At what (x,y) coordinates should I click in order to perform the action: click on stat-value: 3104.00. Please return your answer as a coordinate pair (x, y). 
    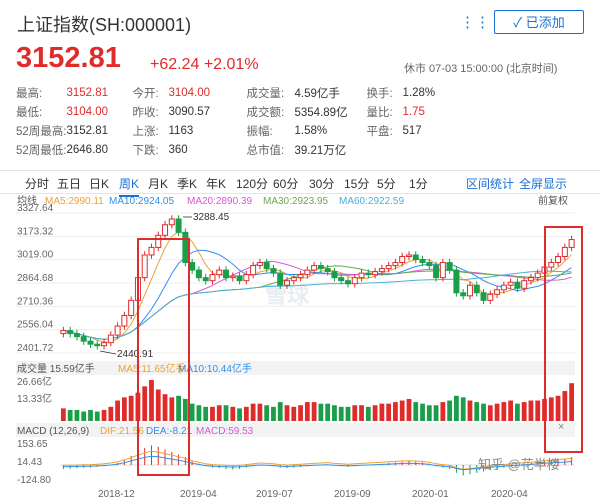
    Looking at the image, I should click on (87, 111).